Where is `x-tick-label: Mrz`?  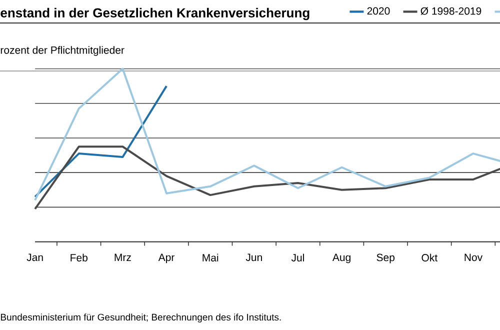 x-tick-label: Mrz is located at coordinates (122, 257).